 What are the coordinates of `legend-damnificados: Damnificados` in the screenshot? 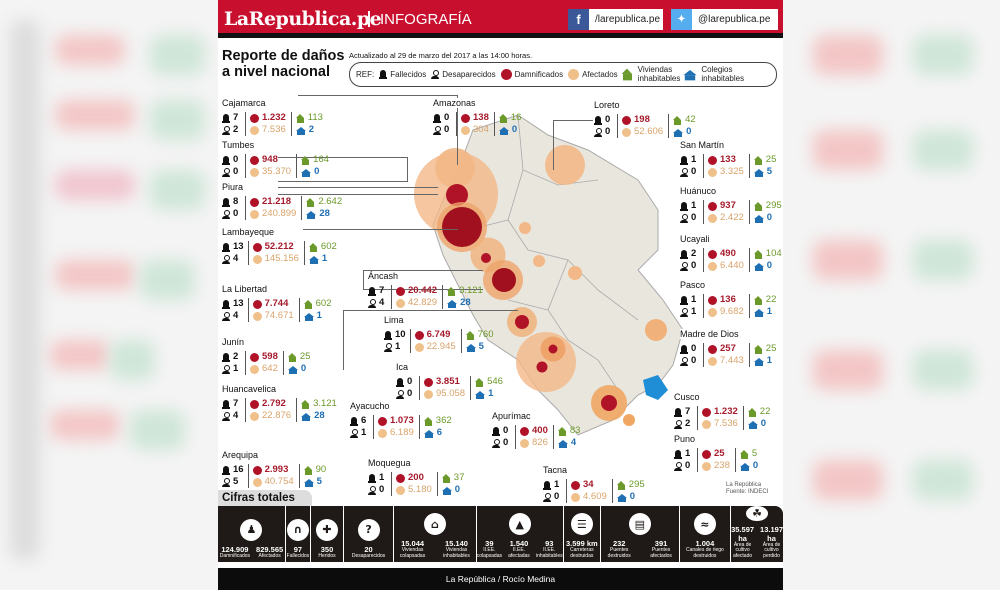 It's located at (539, 74).